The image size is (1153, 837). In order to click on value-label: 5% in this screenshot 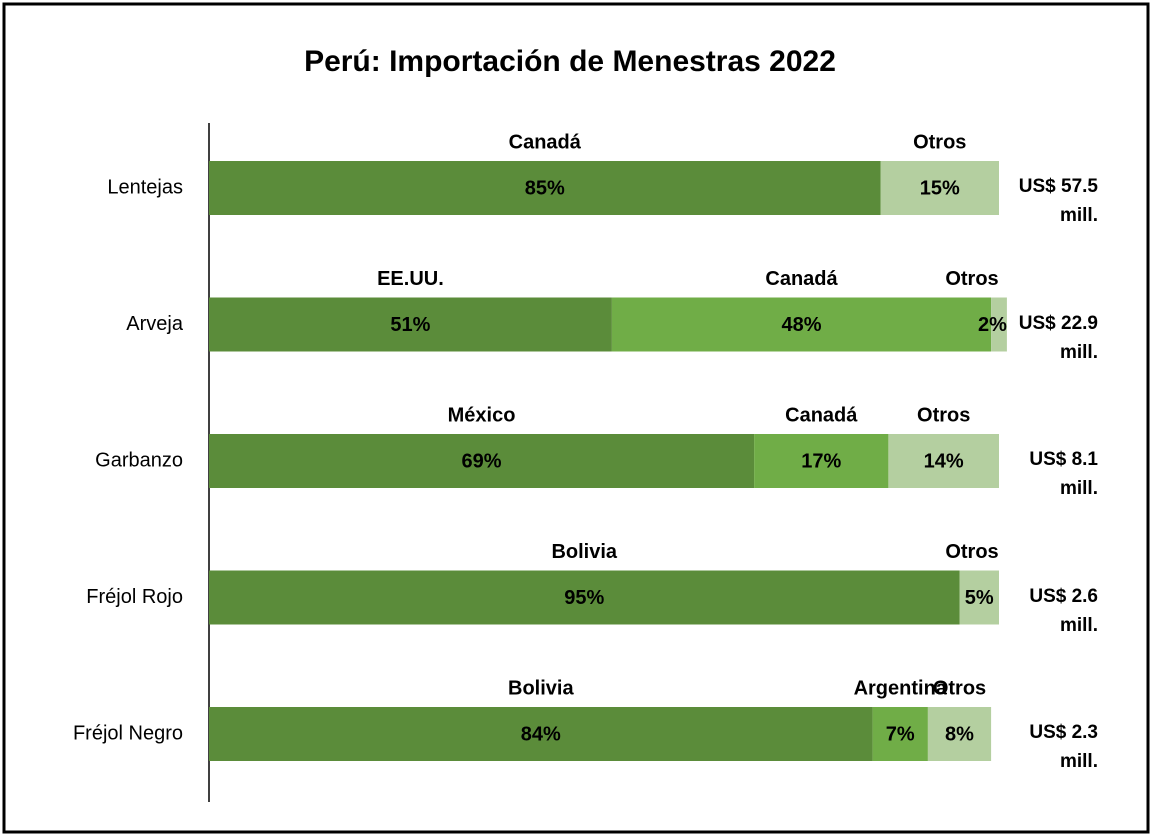, I will do `click(979, 598)`.